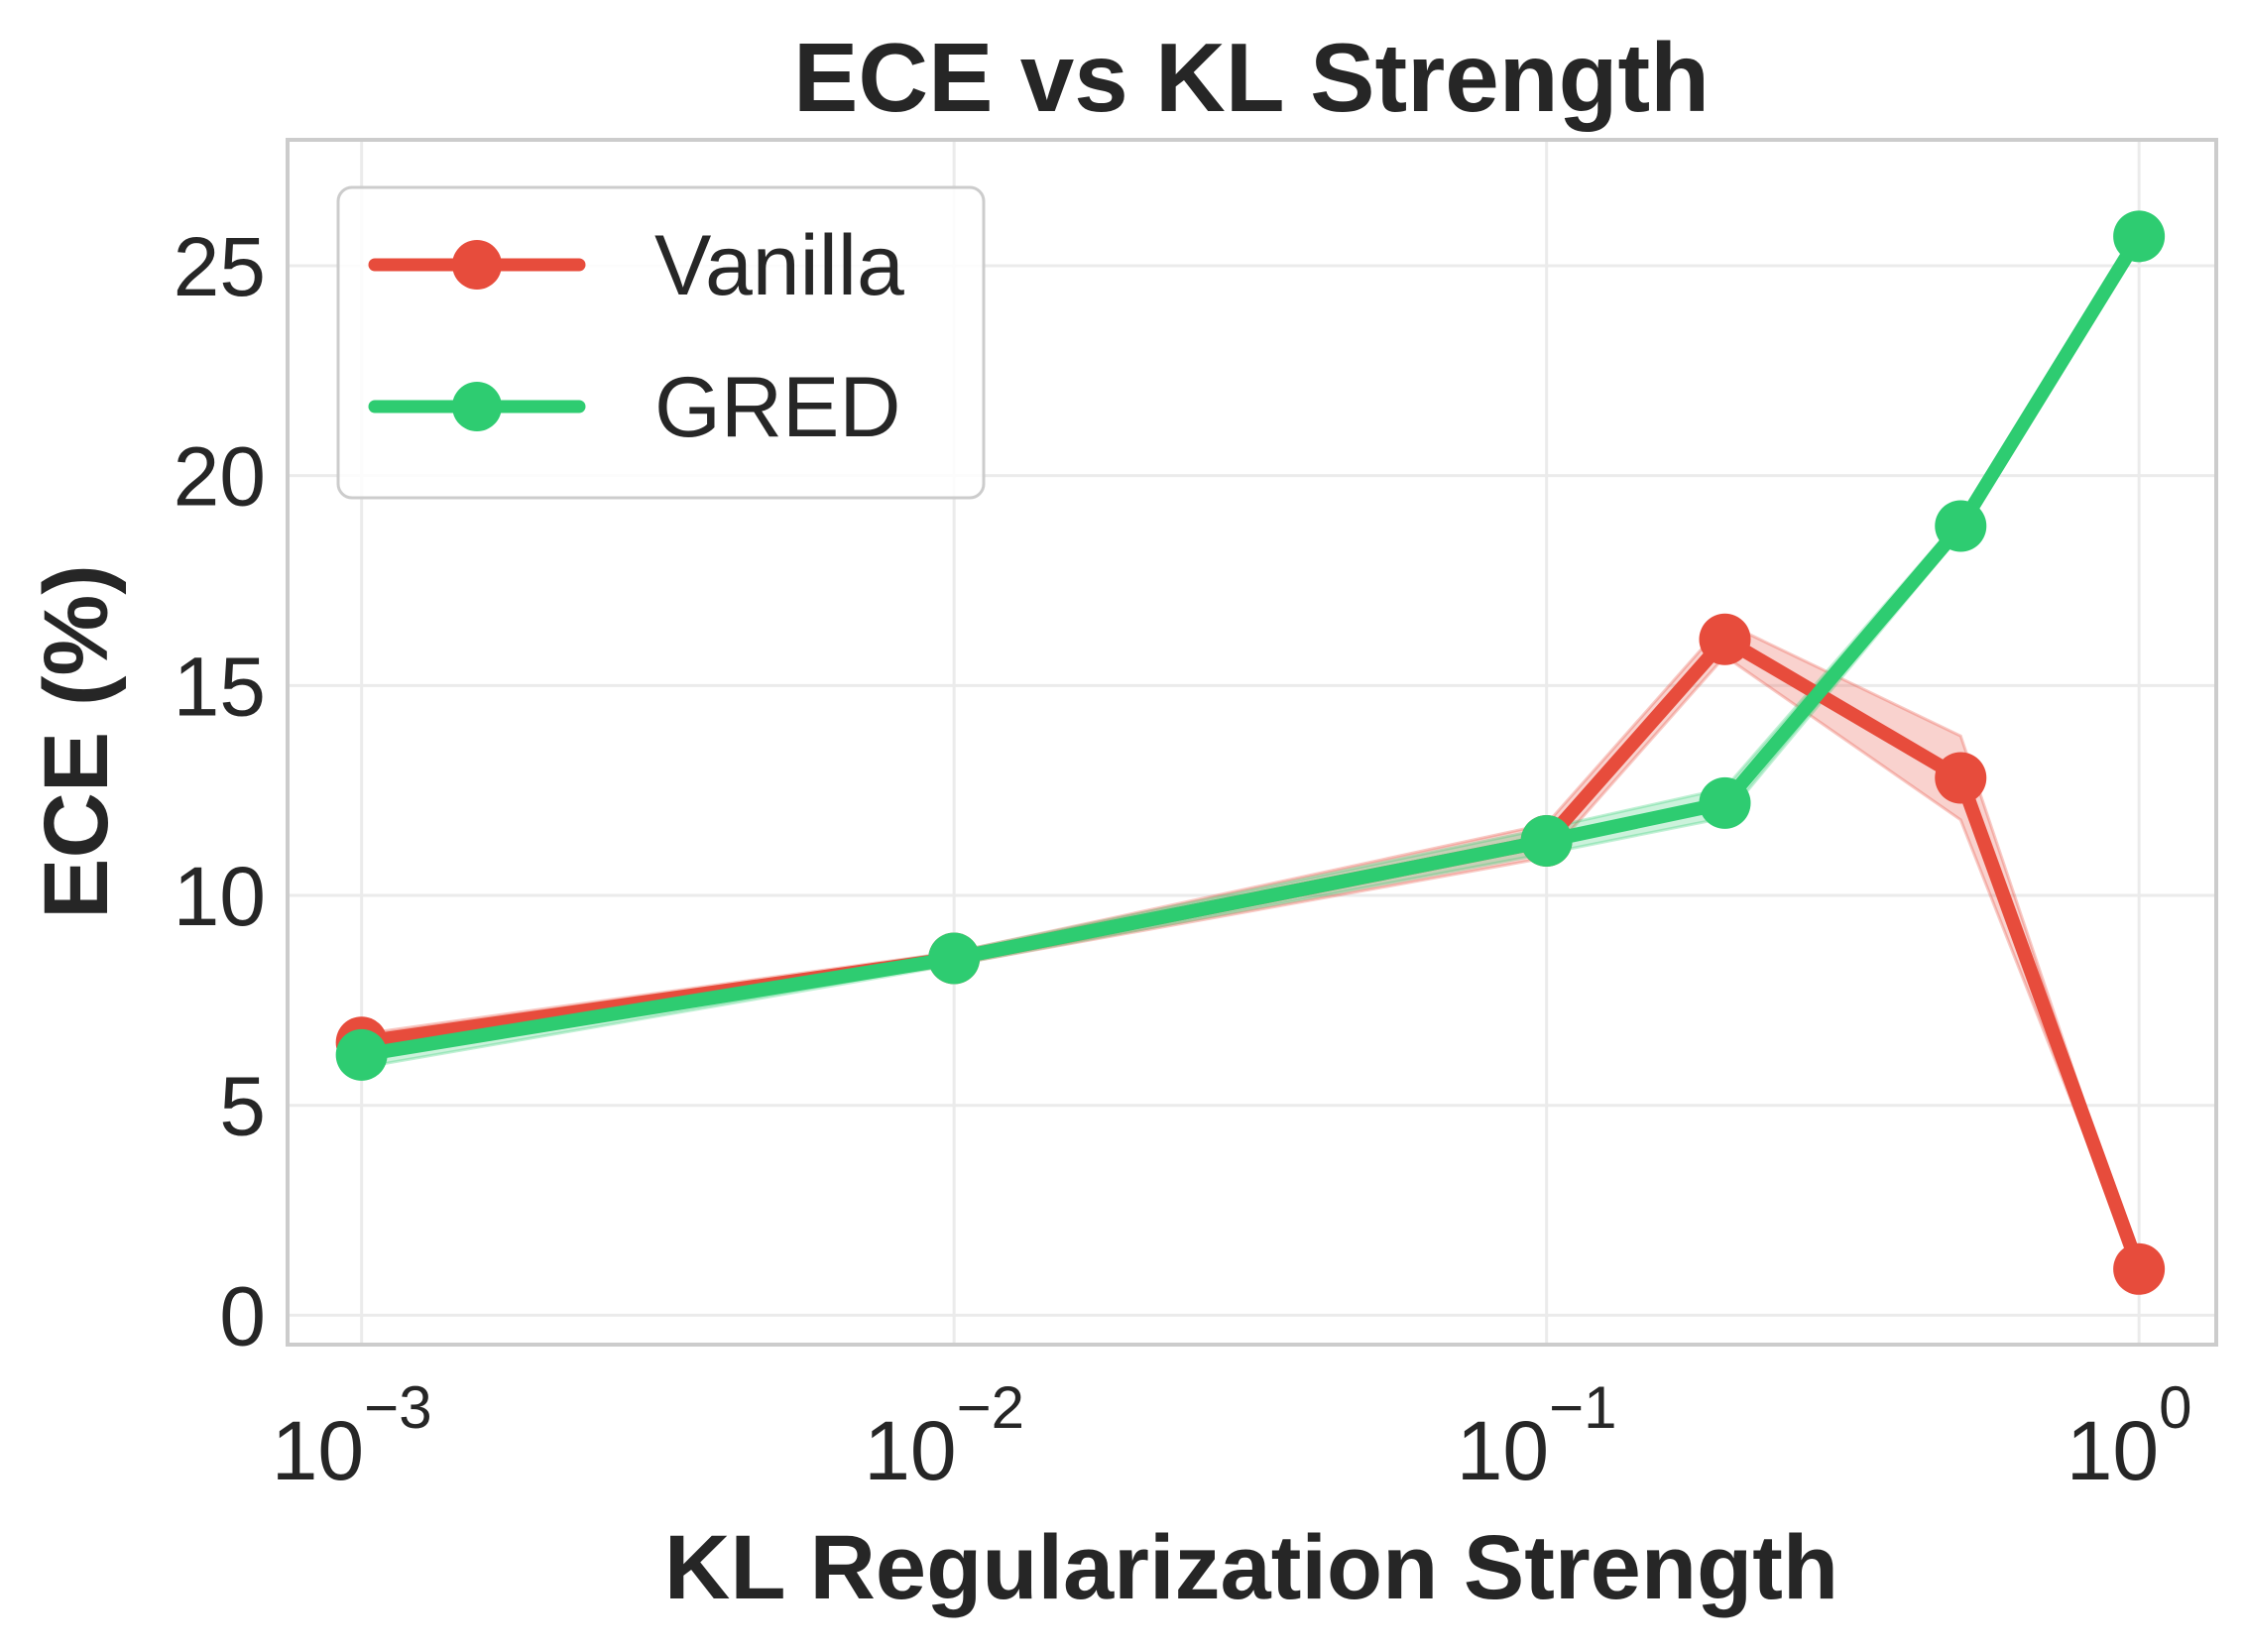 This screenshot has width=2245, height=1652. I want to click on y-tick-label: 15, so click(220, 686).